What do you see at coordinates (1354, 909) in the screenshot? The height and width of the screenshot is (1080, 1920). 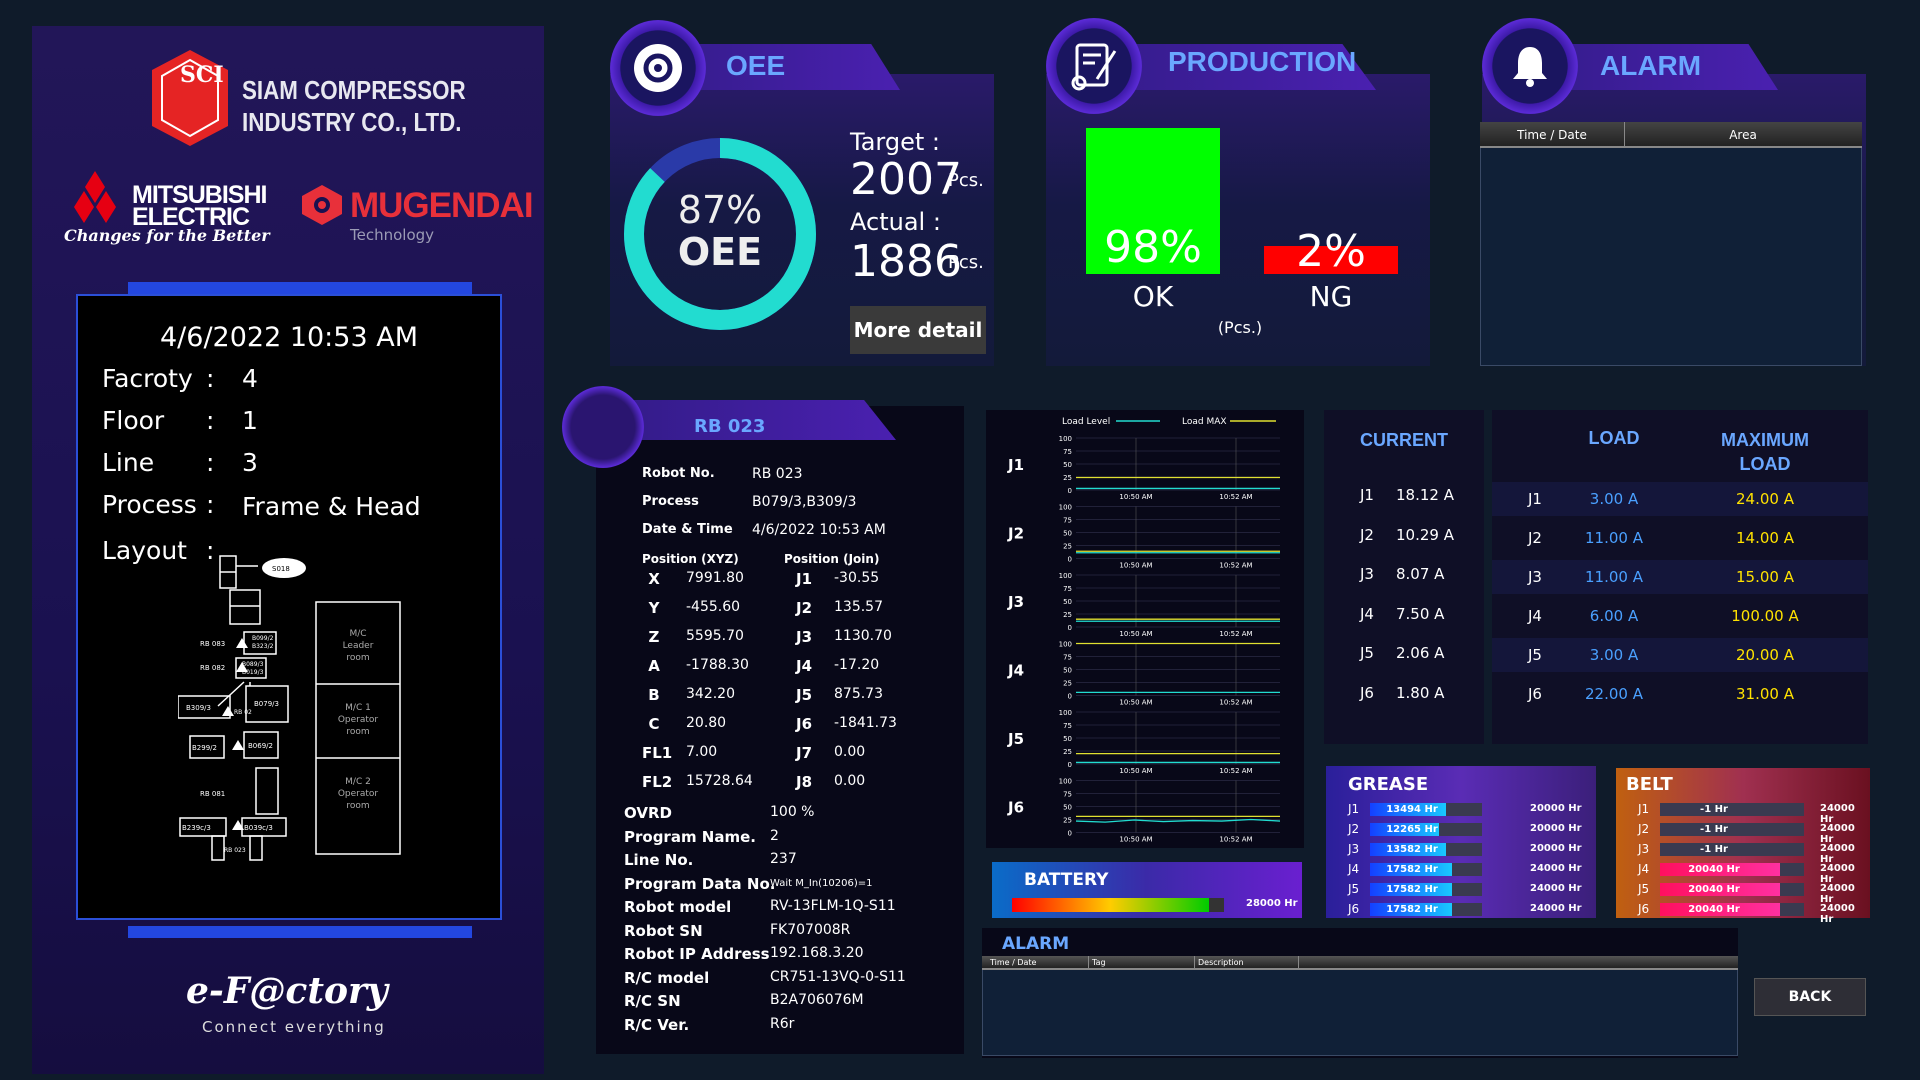 I see `grease-joint: J6` at bounding box center [1354, 909].